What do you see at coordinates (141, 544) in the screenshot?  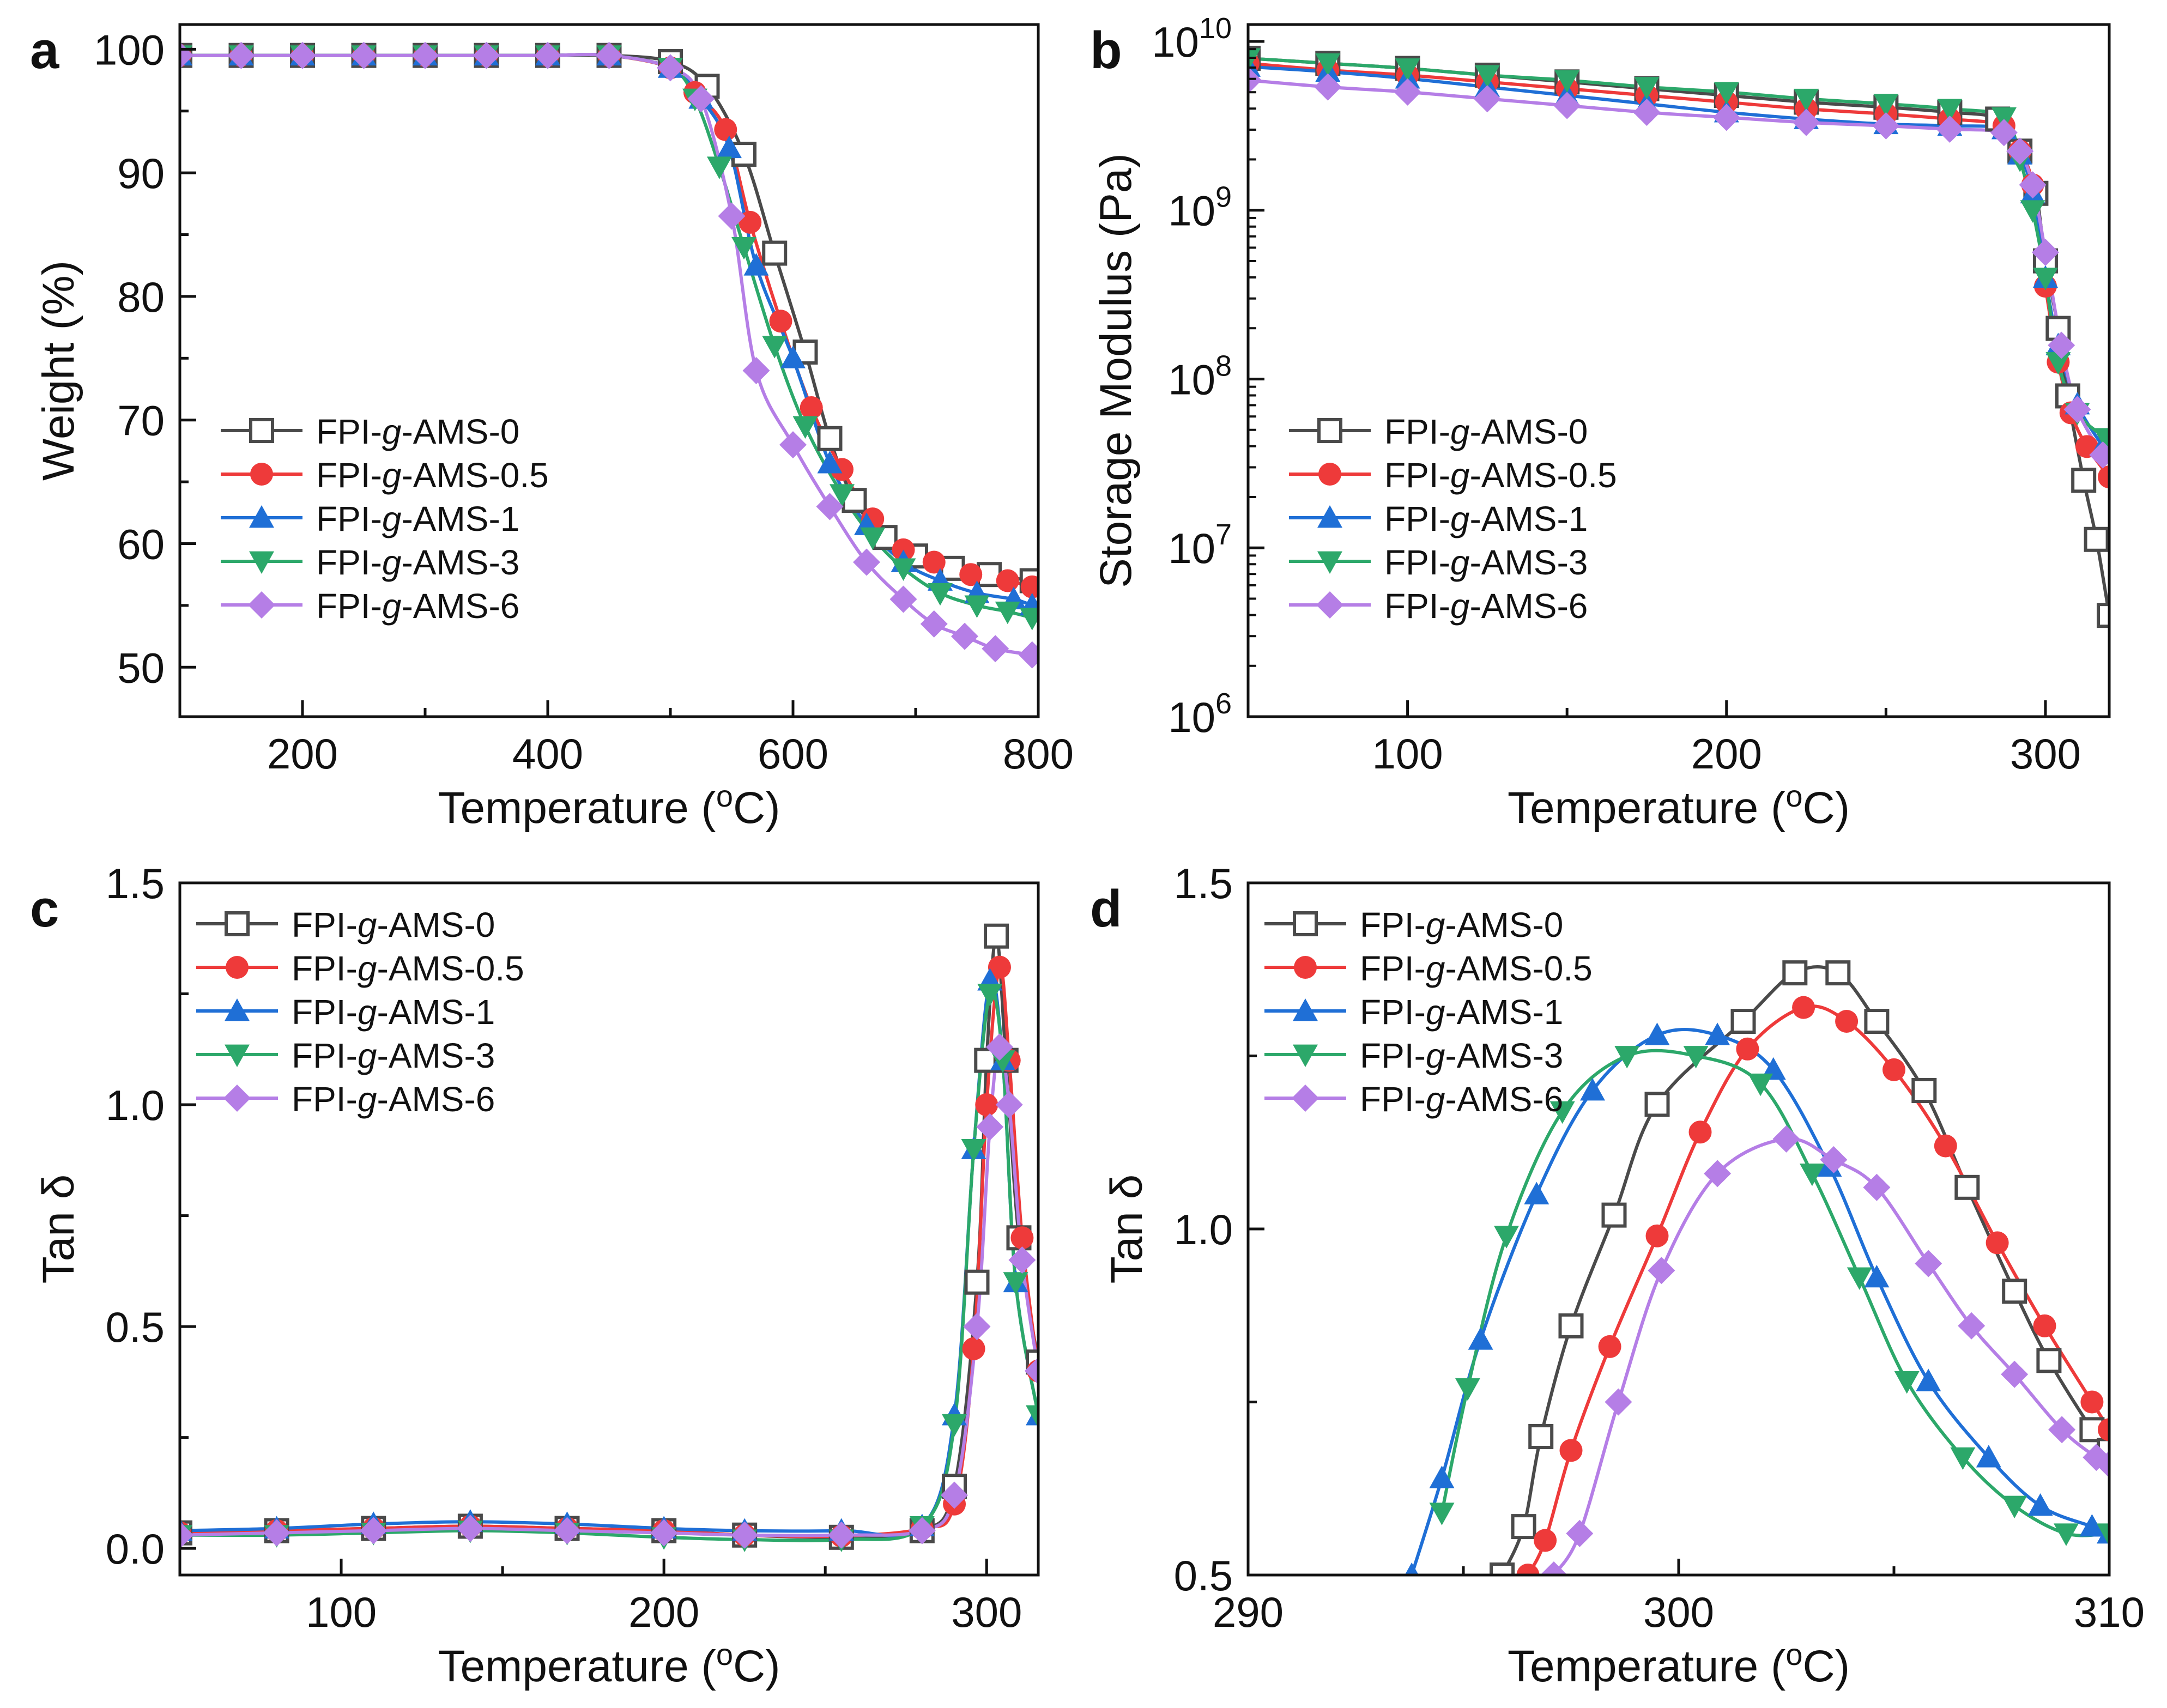 I see `panel-a-y-tick-label-1: 60` at bounding box center [141, 544].